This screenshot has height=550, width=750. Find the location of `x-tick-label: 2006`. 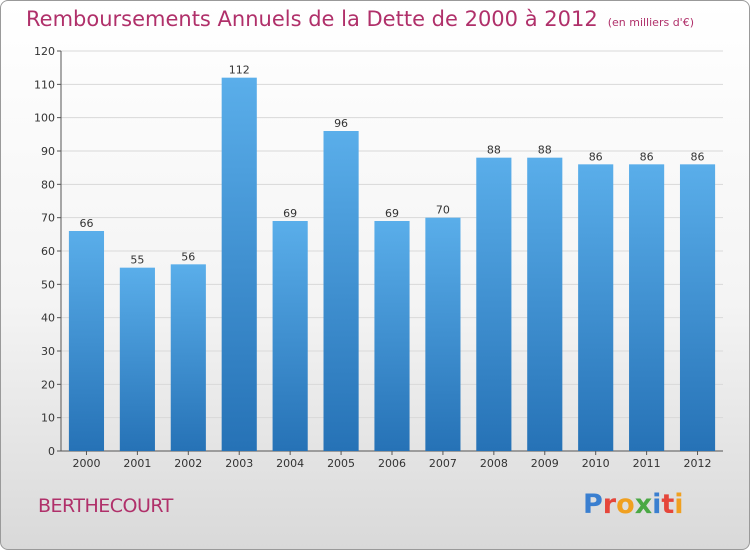

x-tick-label: 2006 is located at coordinates (392, 463).